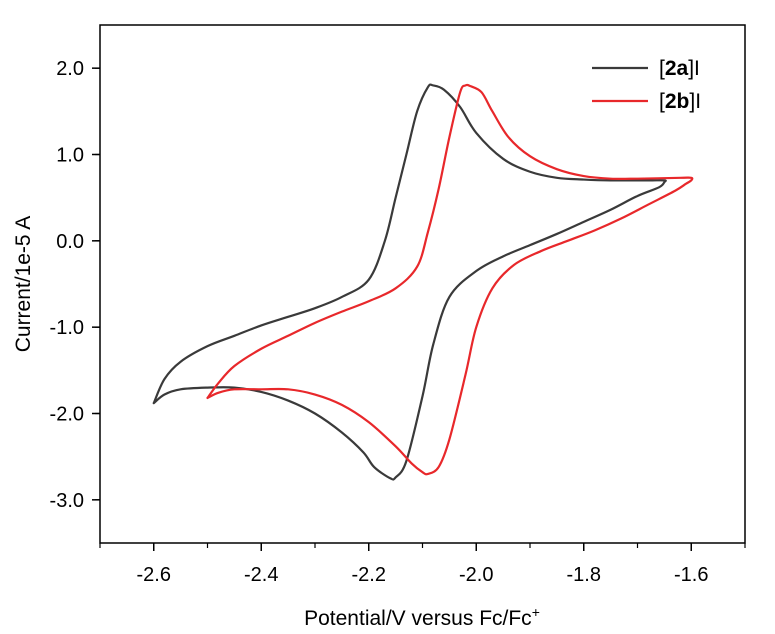  I want to click on y-tick-label: -3.0, so click(67, 501).